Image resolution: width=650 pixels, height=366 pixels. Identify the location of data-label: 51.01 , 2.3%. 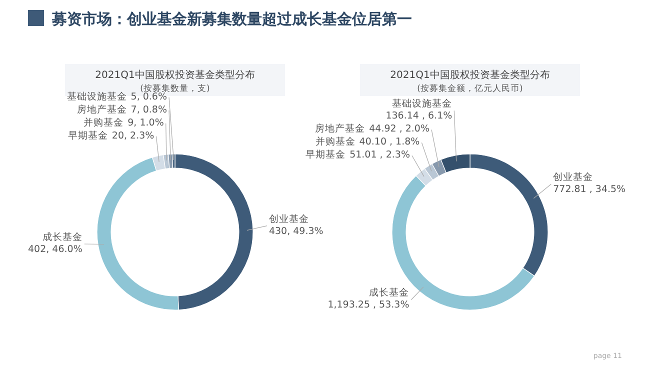
(380, 155).